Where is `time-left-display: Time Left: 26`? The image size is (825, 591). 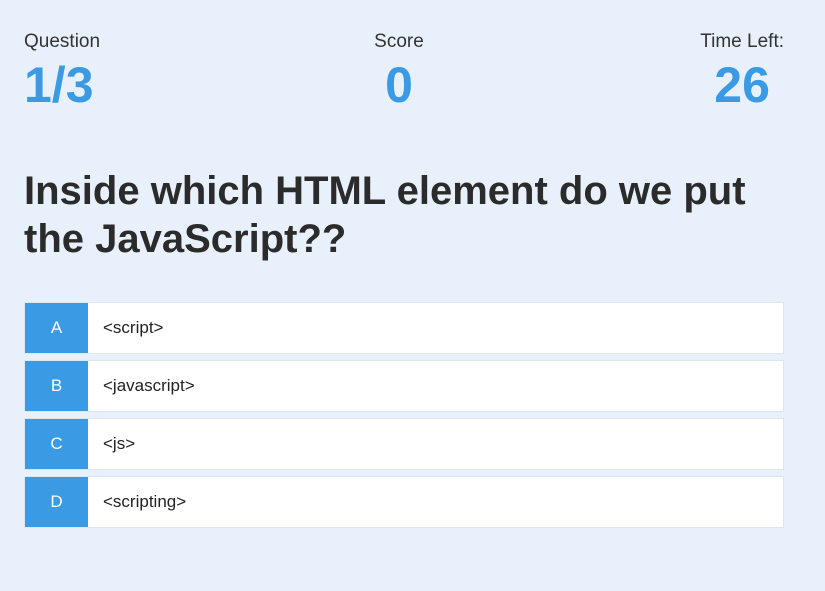
time-left-display: Time Left: 26 is located at coordinates (742, 72).